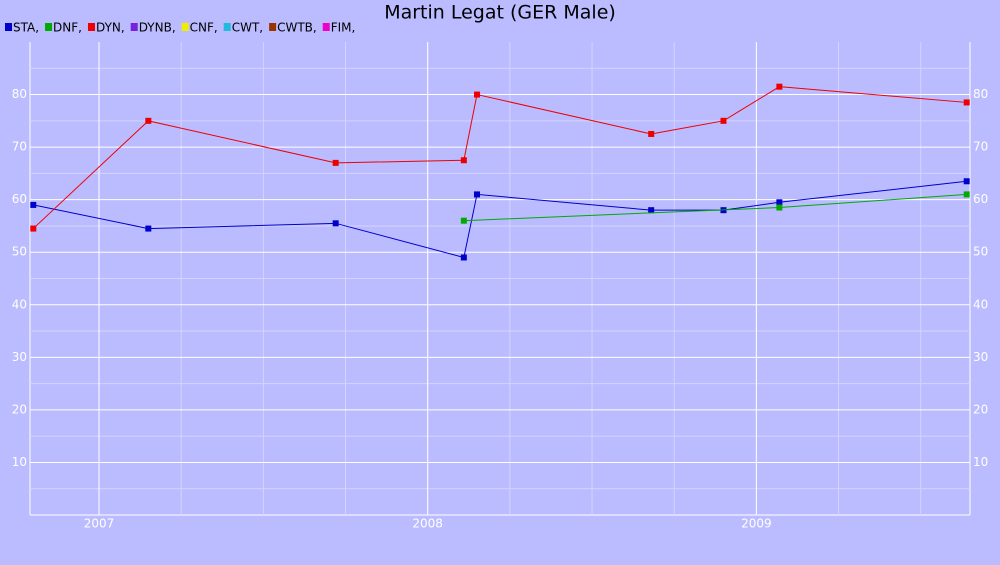 The height and width of the screenshot is (565, 1000). What do you see at coordinates (26, 28) in the screenshot?
I see `legend-label: STA,` at bounding box center [26, 28].